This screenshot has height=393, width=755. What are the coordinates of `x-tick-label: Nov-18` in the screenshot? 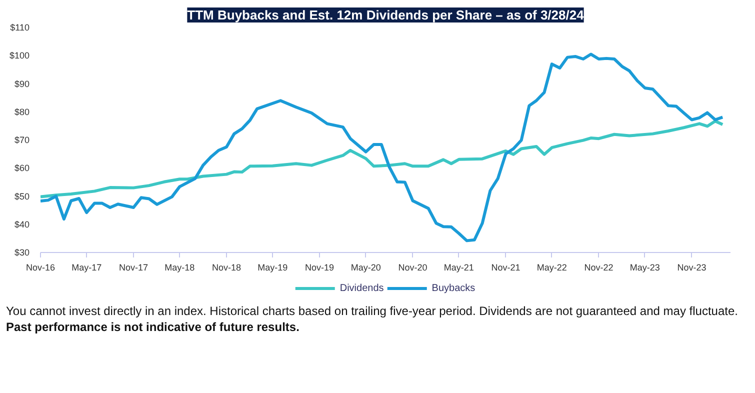 It's located at (227, 267).